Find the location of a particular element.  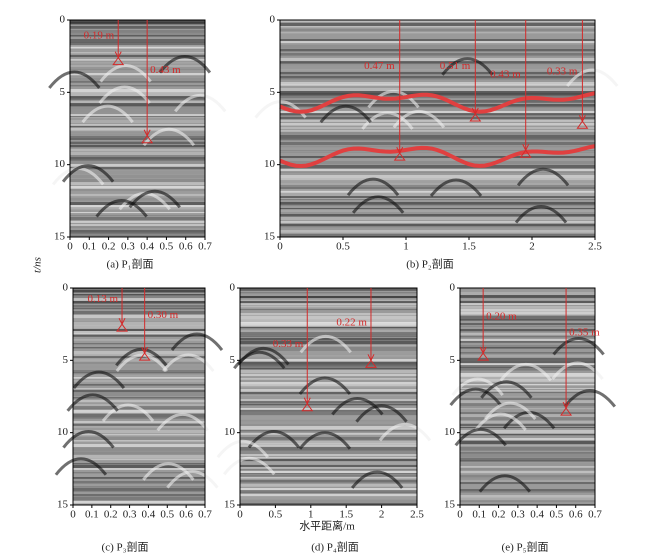

y-tick-label: 5 is located at coordinates (66, 360).